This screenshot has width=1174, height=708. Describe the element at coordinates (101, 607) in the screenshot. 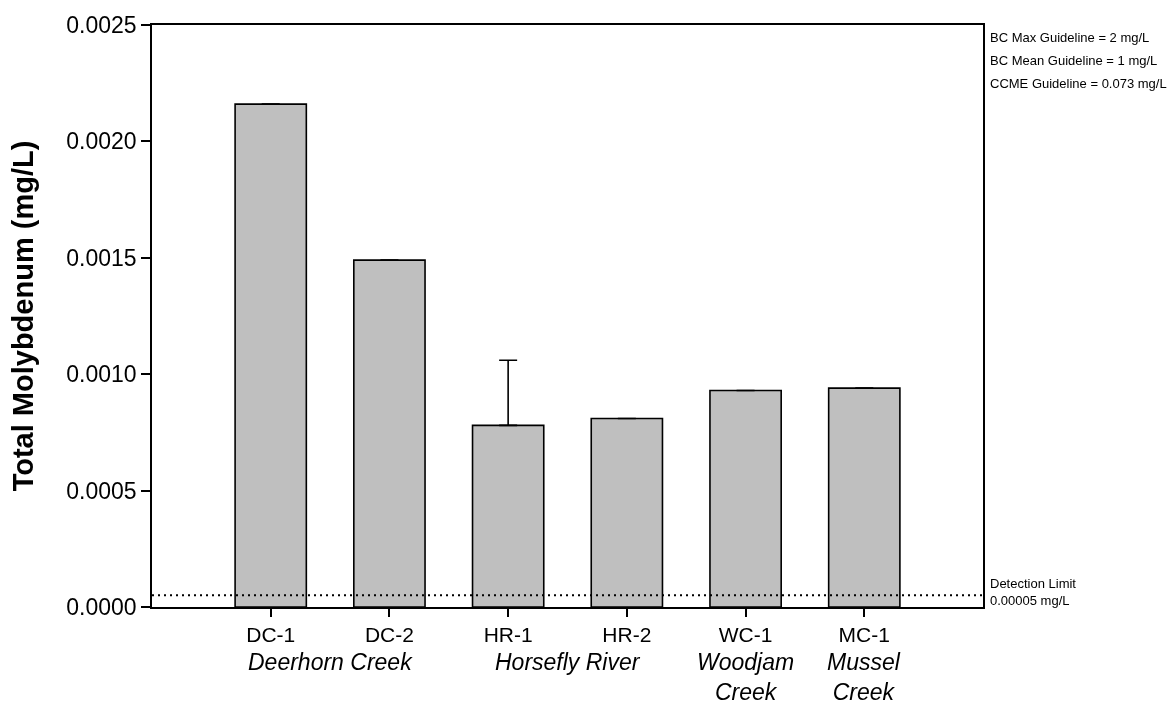

I see `y-tick-label: 0.0000` at that location.